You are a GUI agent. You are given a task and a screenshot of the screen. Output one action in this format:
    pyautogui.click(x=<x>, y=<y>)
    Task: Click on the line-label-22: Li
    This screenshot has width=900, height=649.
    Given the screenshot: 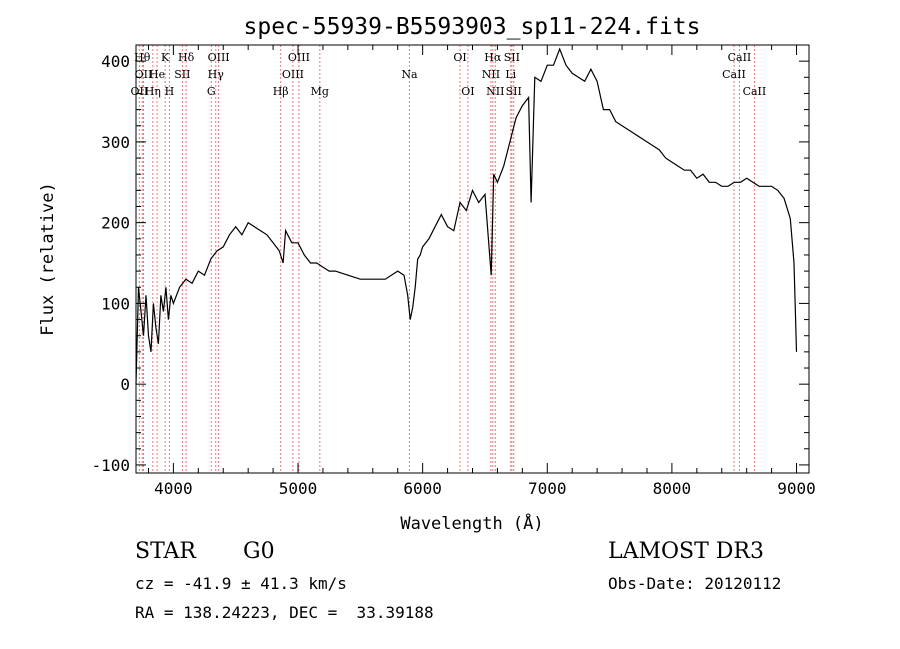 What is the action you would take?
    pyautogui.click(x=510, y=74)
    